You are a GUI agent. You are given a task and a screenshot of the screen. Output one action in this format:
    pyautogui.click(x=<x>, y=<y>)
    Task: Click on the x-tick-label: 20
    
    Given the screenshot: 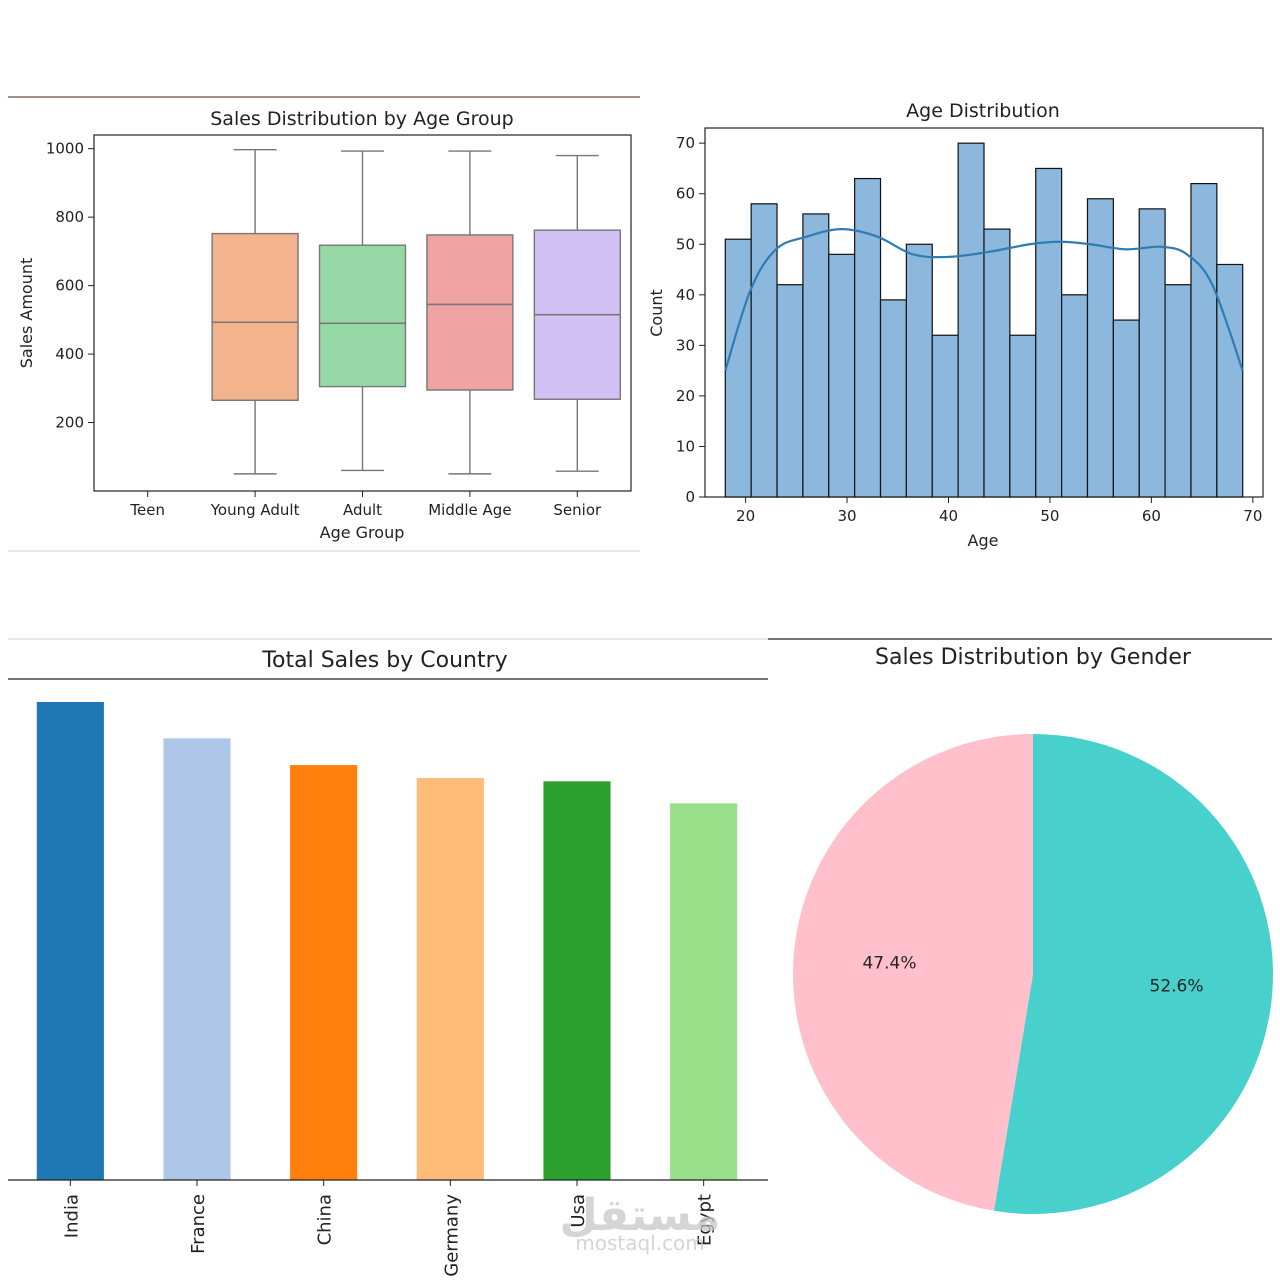 What is the action you would take?
    pyautogui.click(x=745, y=516)
    